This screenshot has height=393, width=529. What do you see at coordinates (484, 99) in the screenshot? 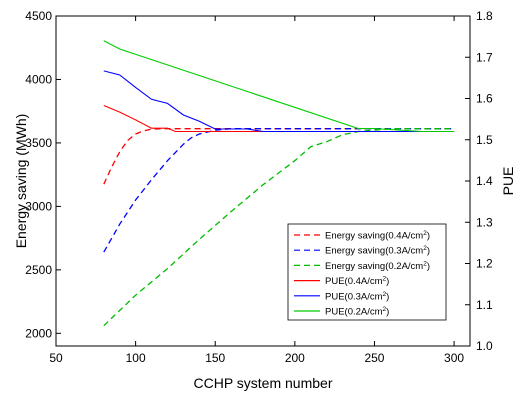
I see `y-right-tick-label: 1.6` at bounding box center [484, 99].